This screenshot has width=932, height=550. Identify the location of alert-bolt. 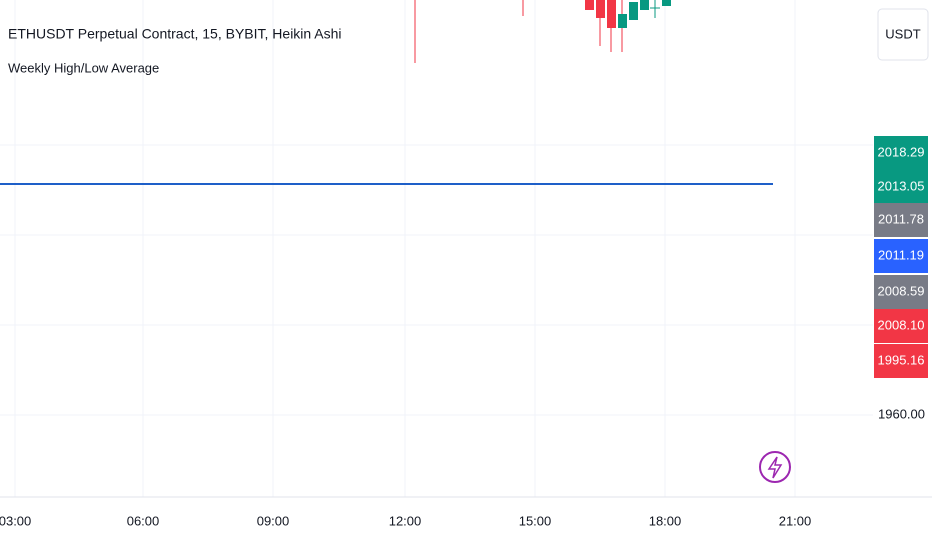
(775, 467).